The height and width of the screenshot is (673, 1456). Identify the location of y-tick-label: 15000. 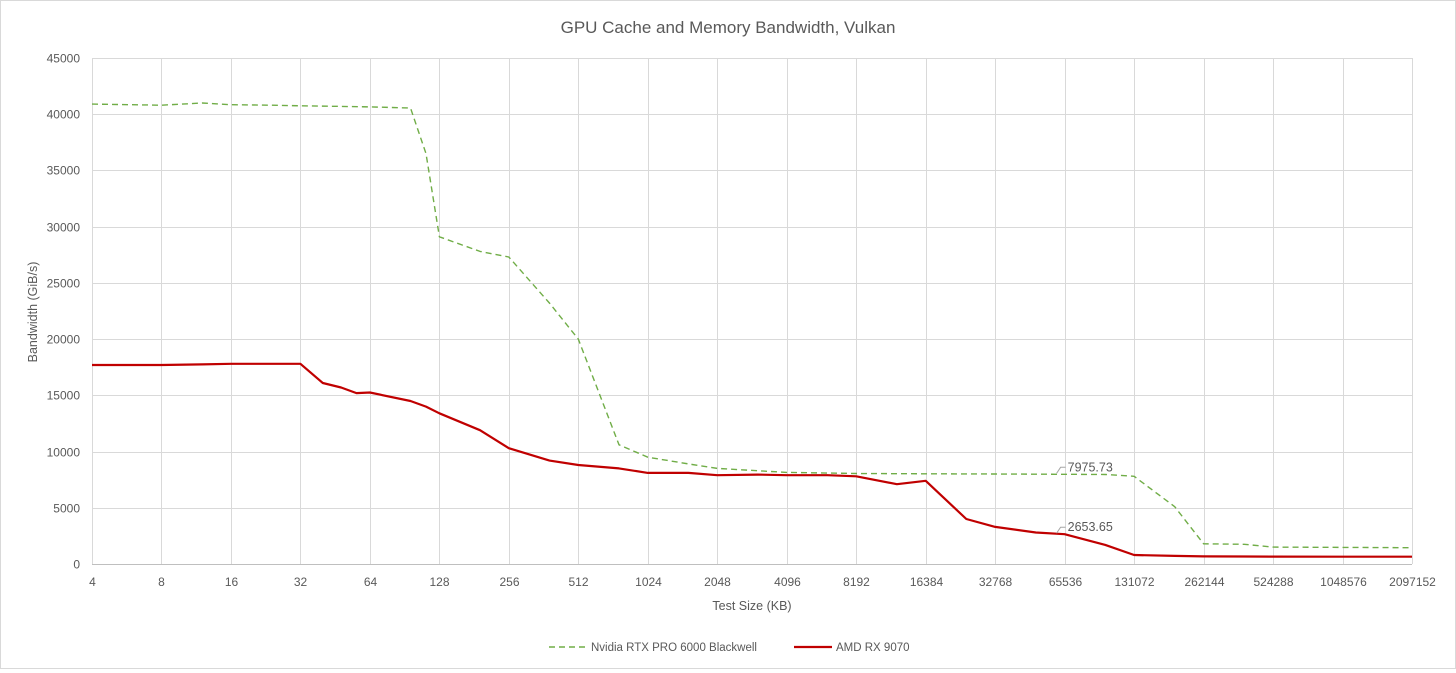
(64, 396).